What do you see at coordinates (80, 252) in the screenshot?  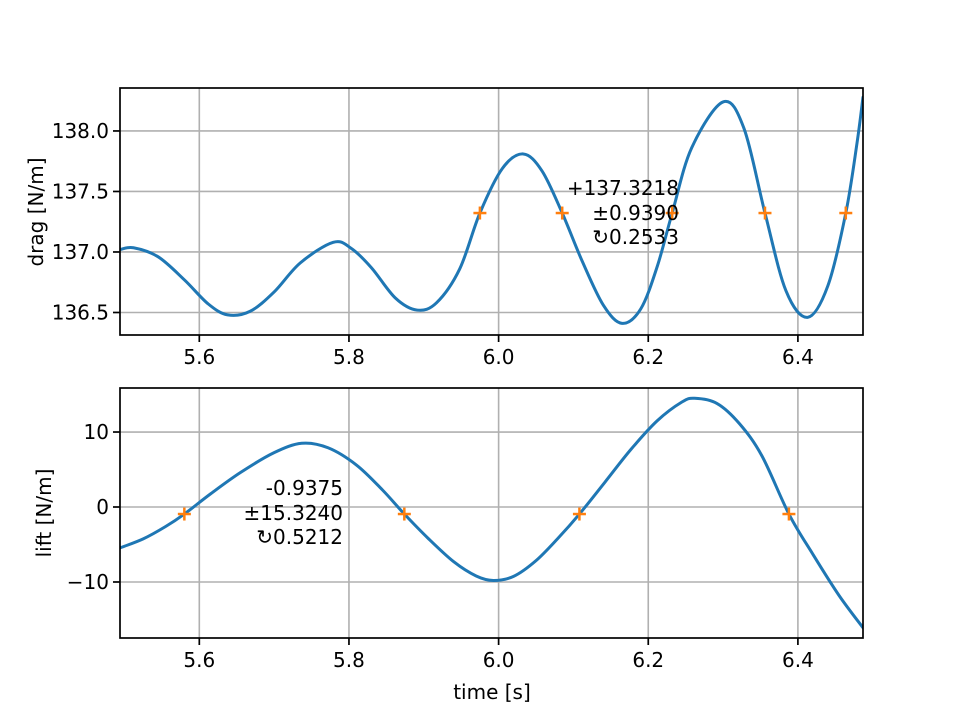 I see `y-tick-label: 137.0` at bounding box center [80, 252].